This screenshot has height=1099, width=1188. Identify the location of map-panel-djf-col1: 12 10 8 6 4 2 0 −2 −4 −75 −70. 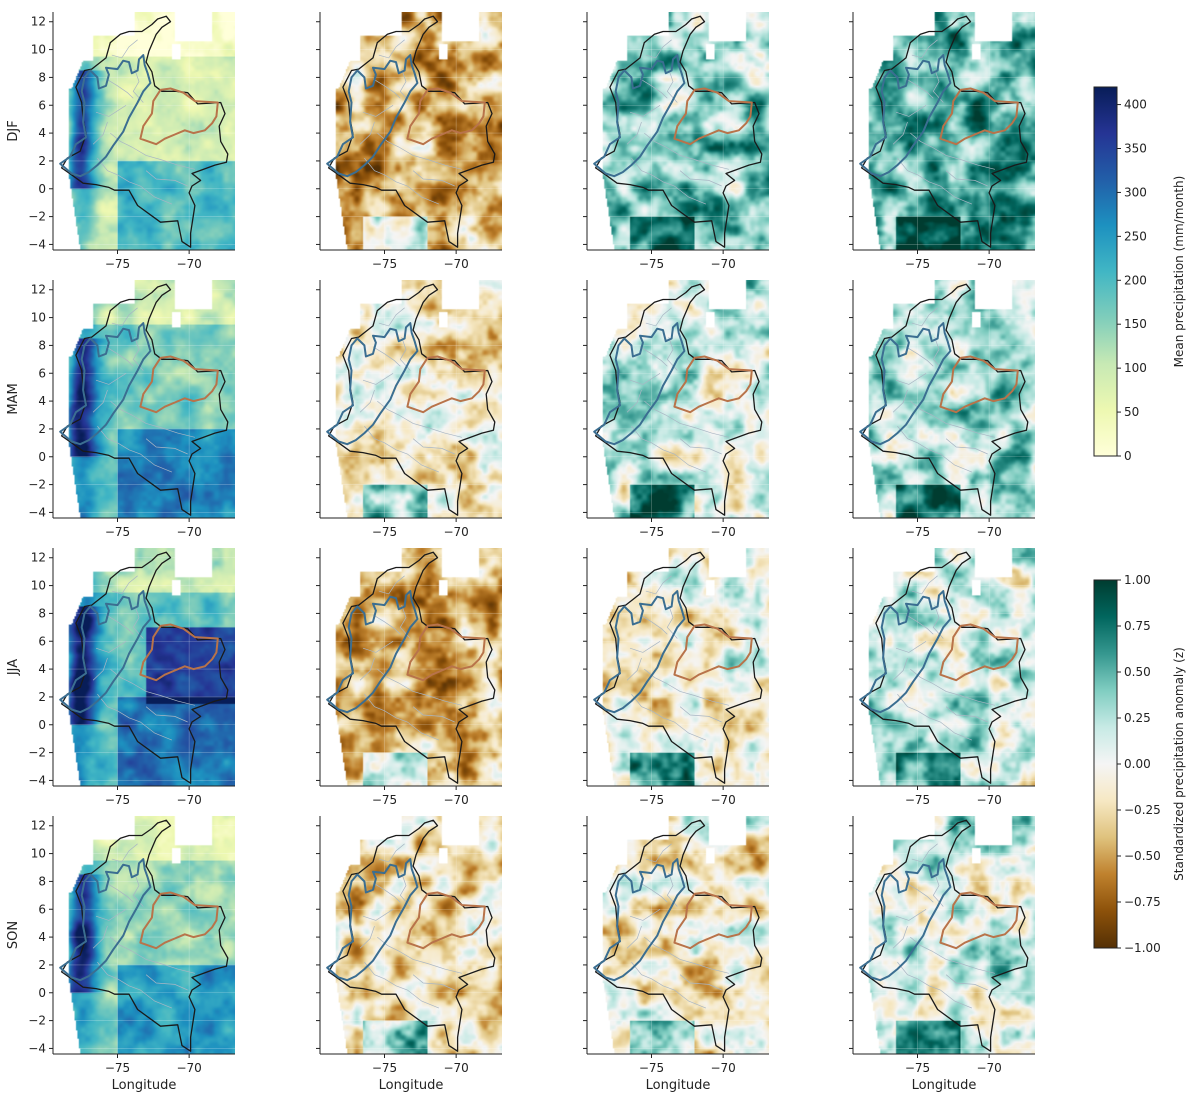
(131, 141).